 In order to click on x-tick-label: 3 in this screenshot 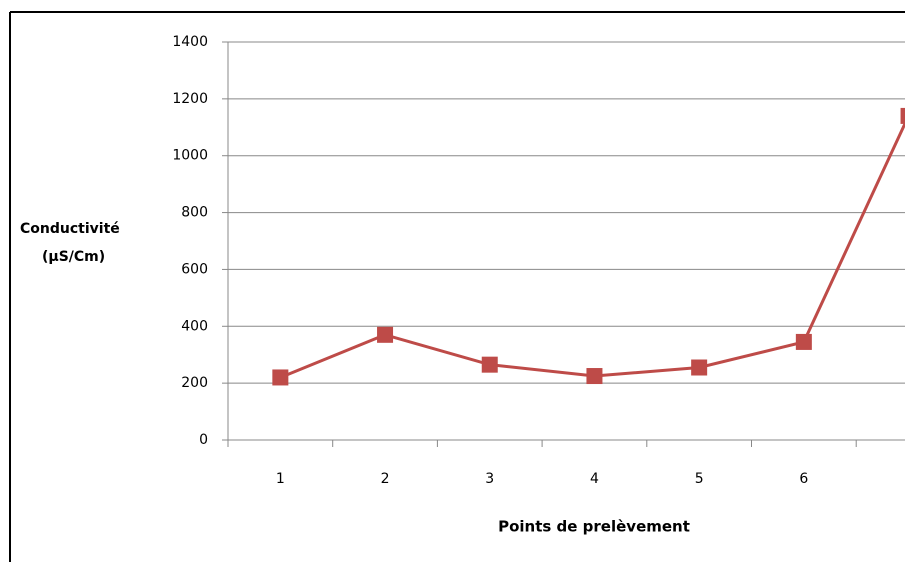, I will do `click(489, 479)`.